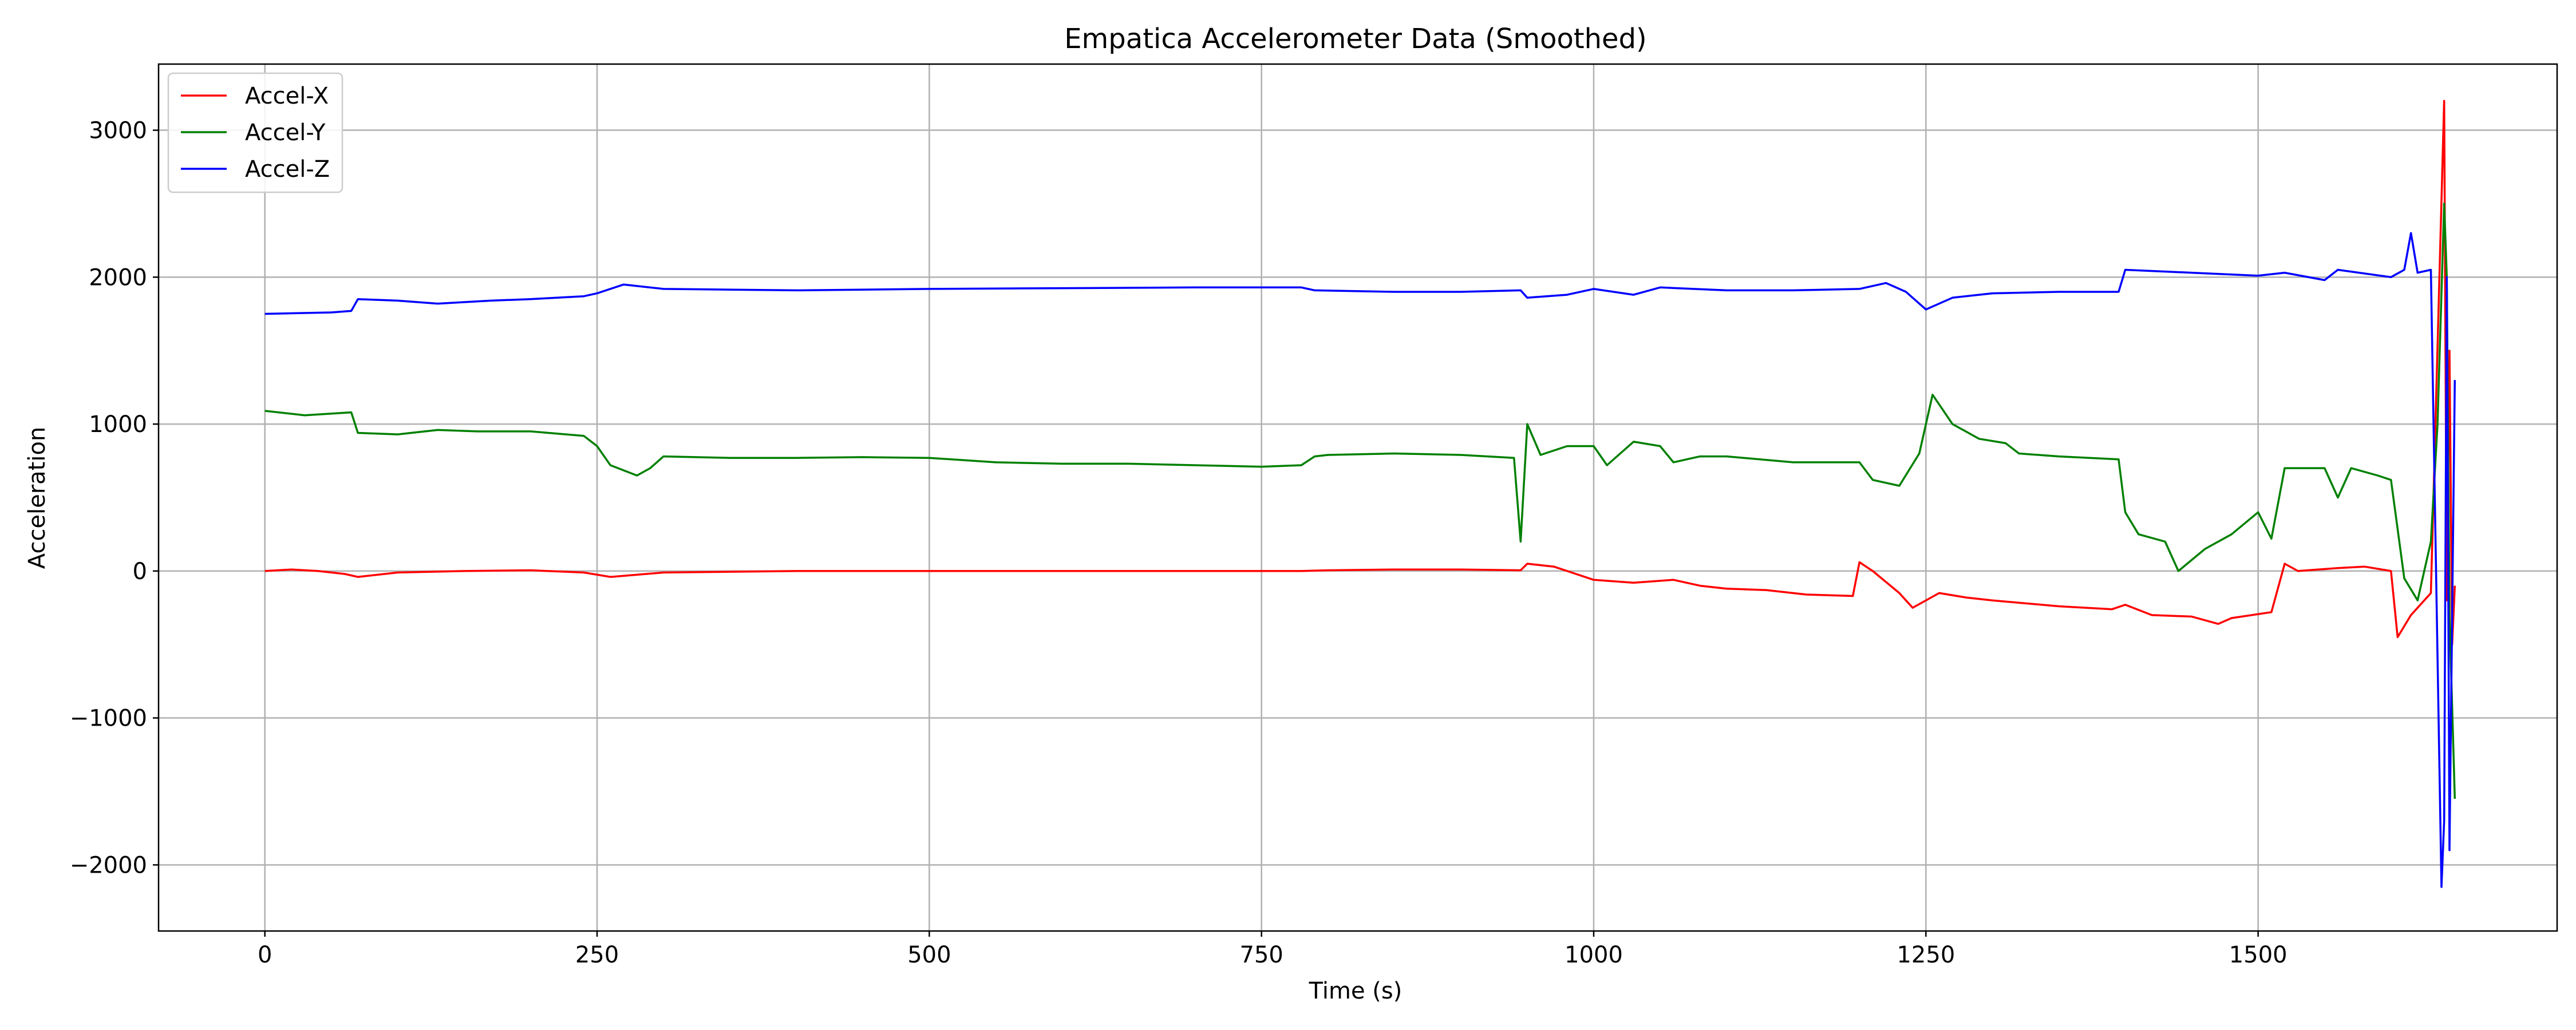  I want to click on x-tick-label: 1000, so click(1593, 955).